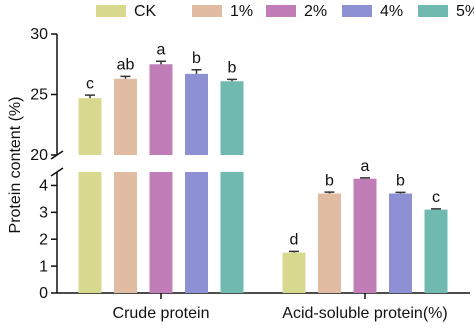  I want to click on y-tick-label: 0, so click(43, 293).